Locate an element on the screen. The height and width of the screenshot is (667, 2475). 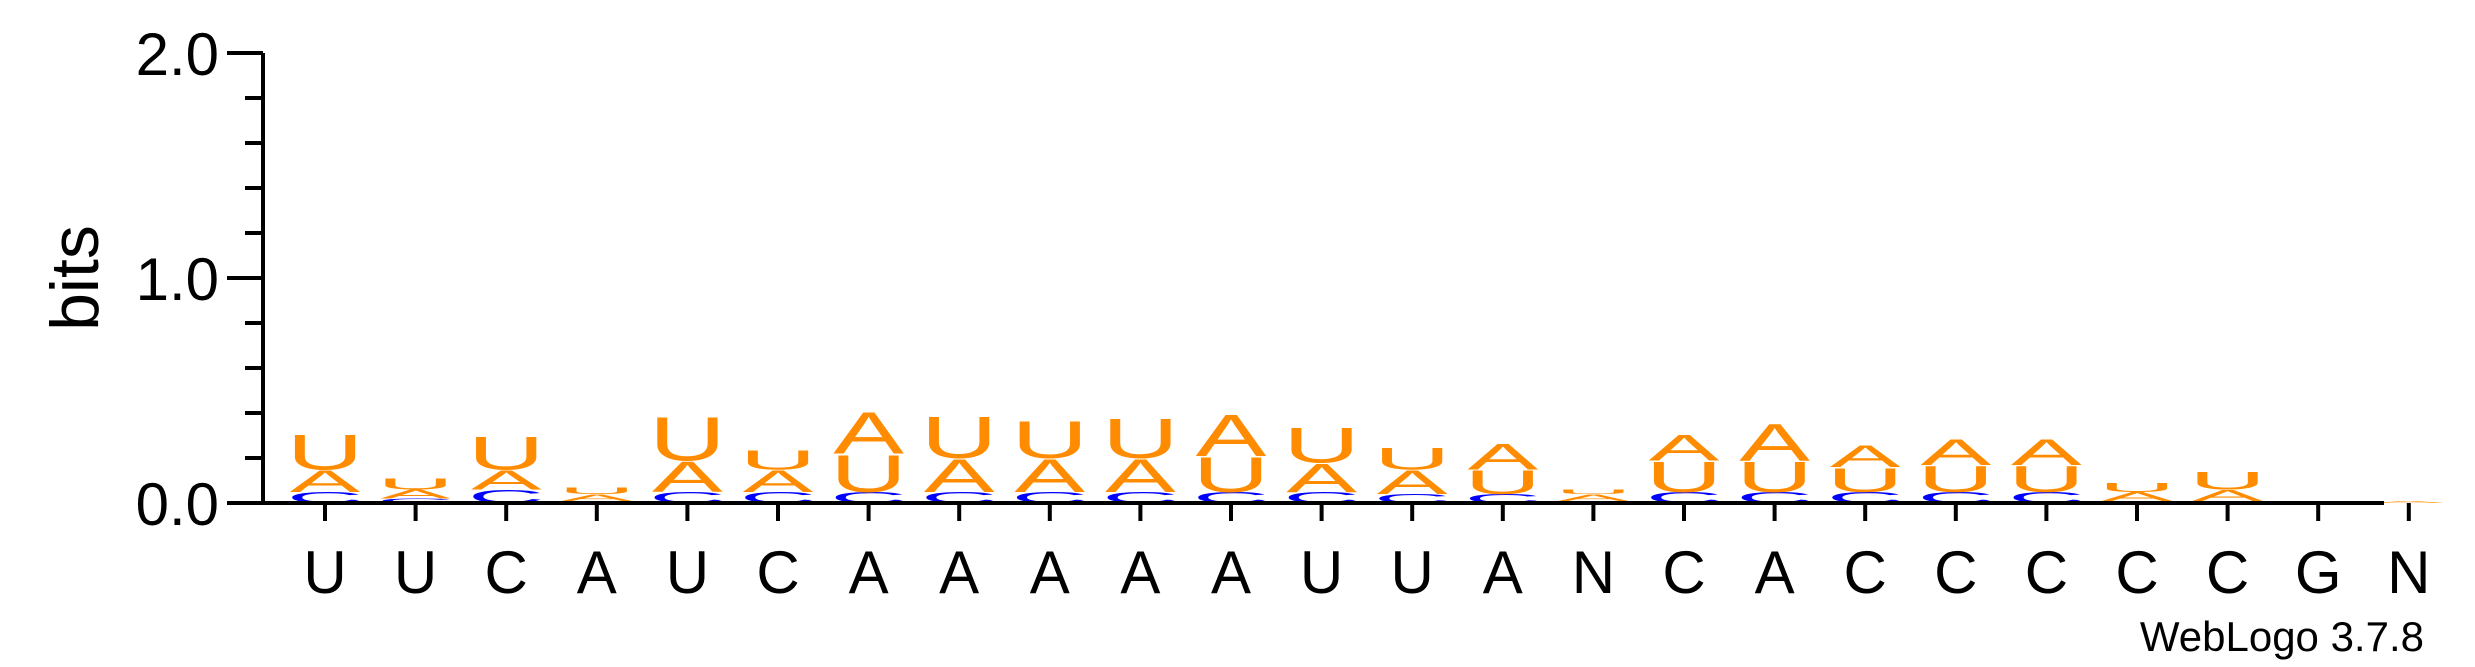
weblogo-credit: WebLogo 3.7.8 is located at coordinates (2282, 636).